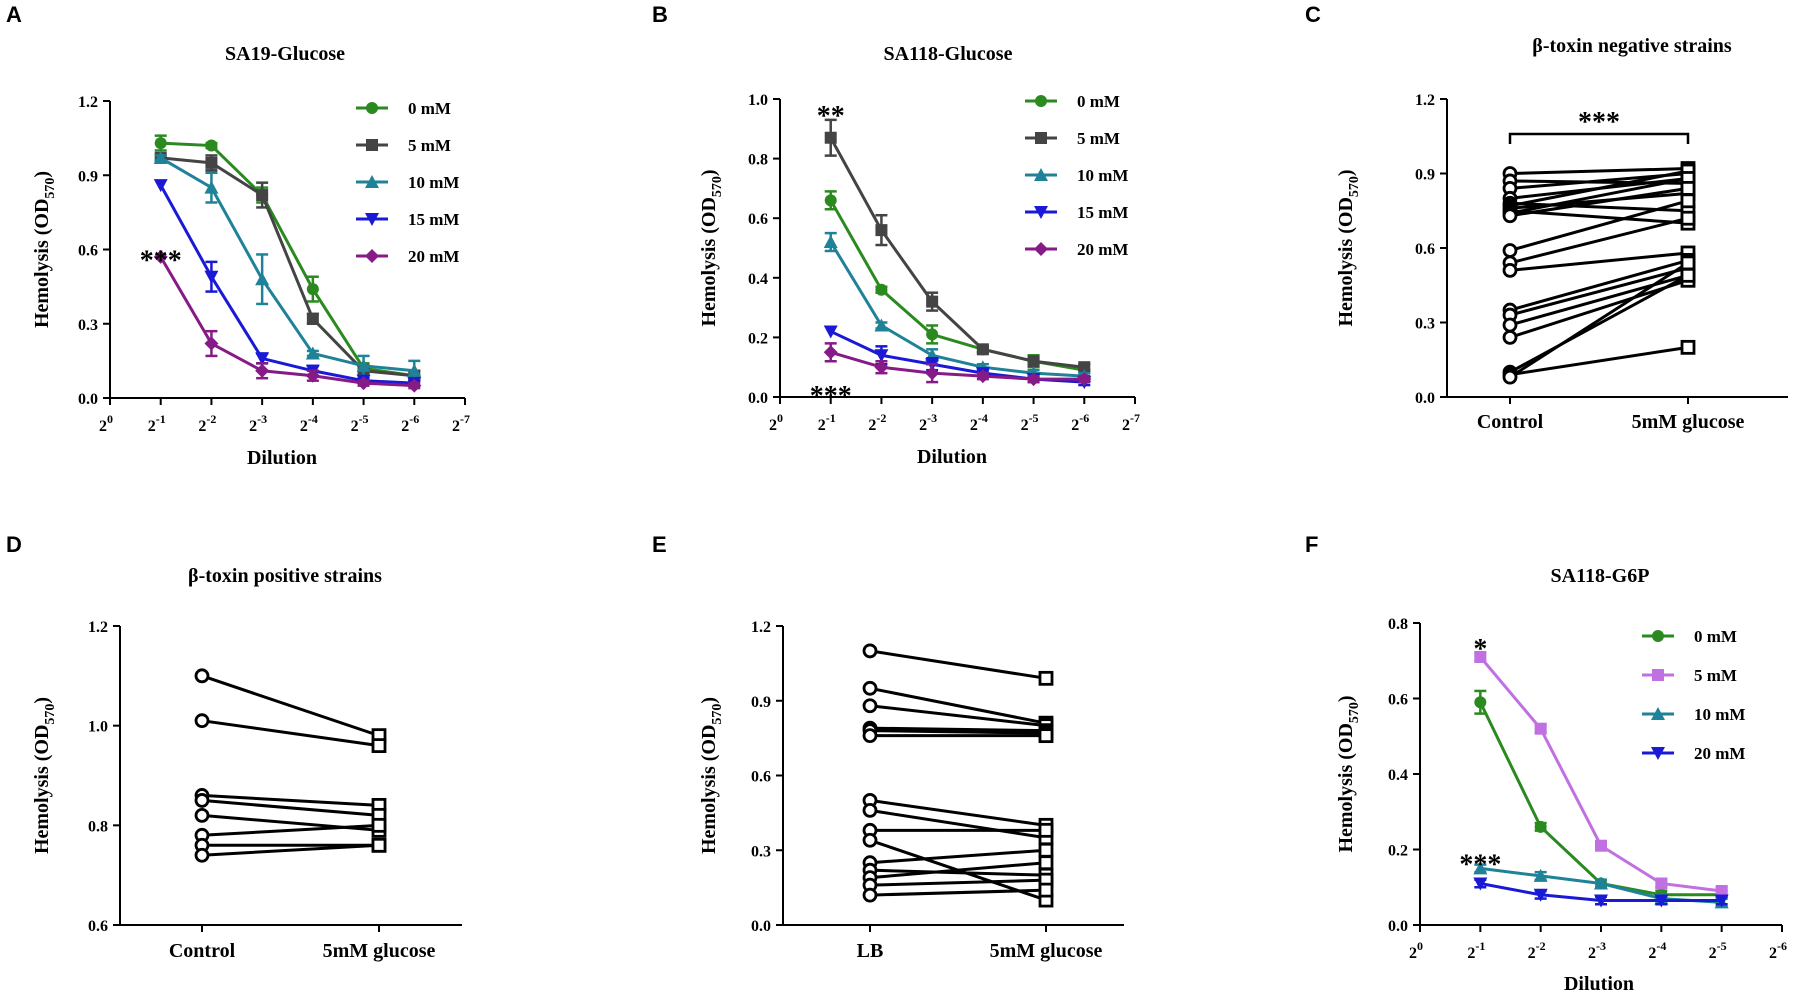 The height and width of the screenshot is (1005, 1793). I want to click on series-0-mM: 0 mM, so click(972, 235).